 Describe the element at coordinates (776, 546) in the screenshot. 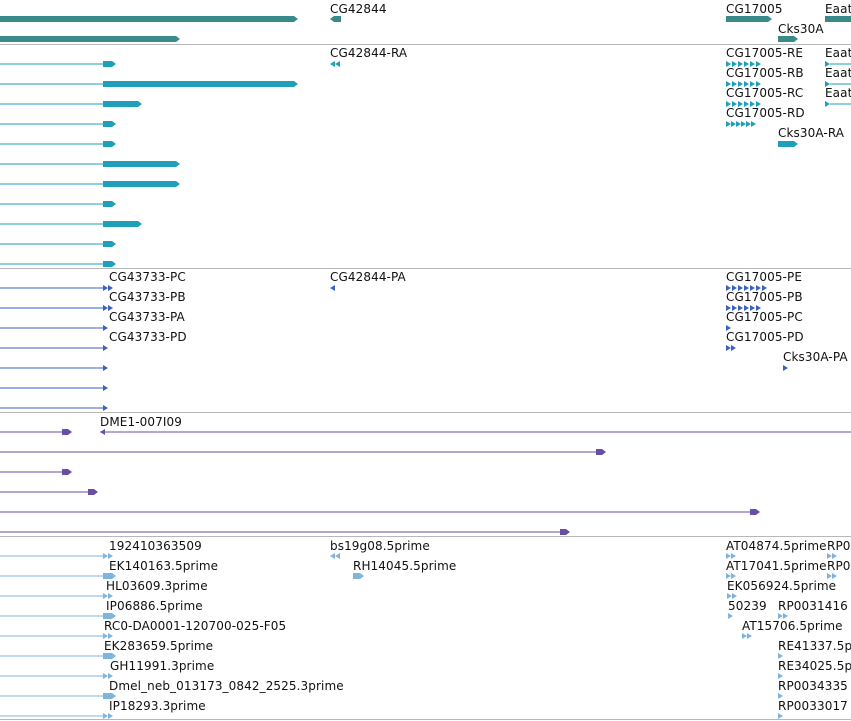

I see `est-label-12: AT04874.5prime` at that location.